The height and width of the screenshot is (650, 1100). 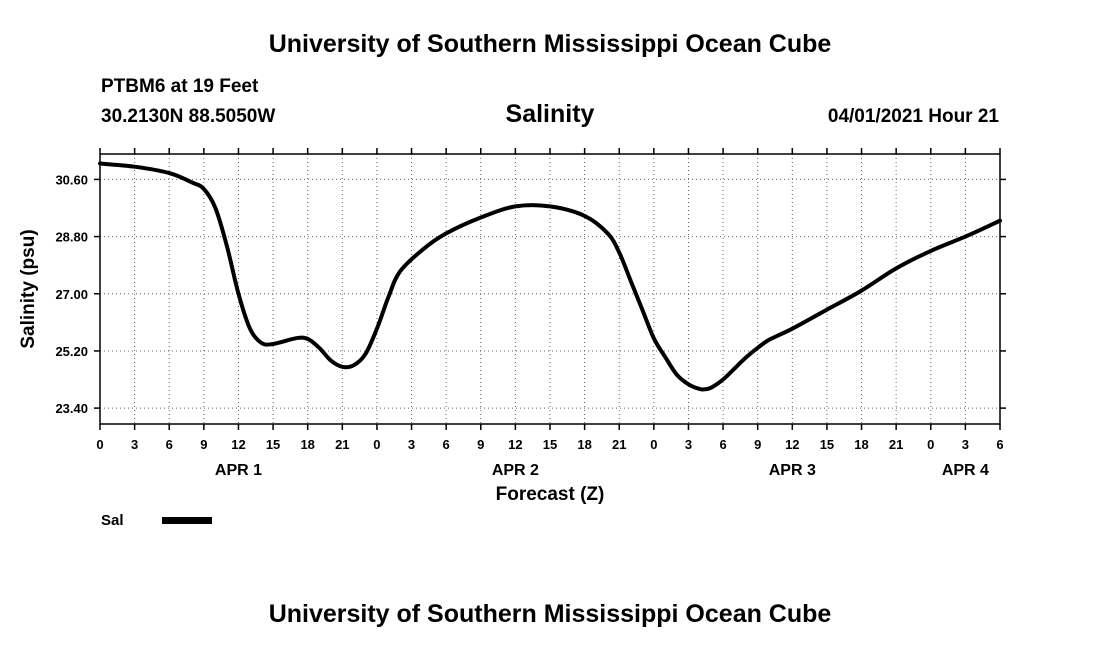 I want to click on y-tick-label: 27.00, so click(x=71, y=294).